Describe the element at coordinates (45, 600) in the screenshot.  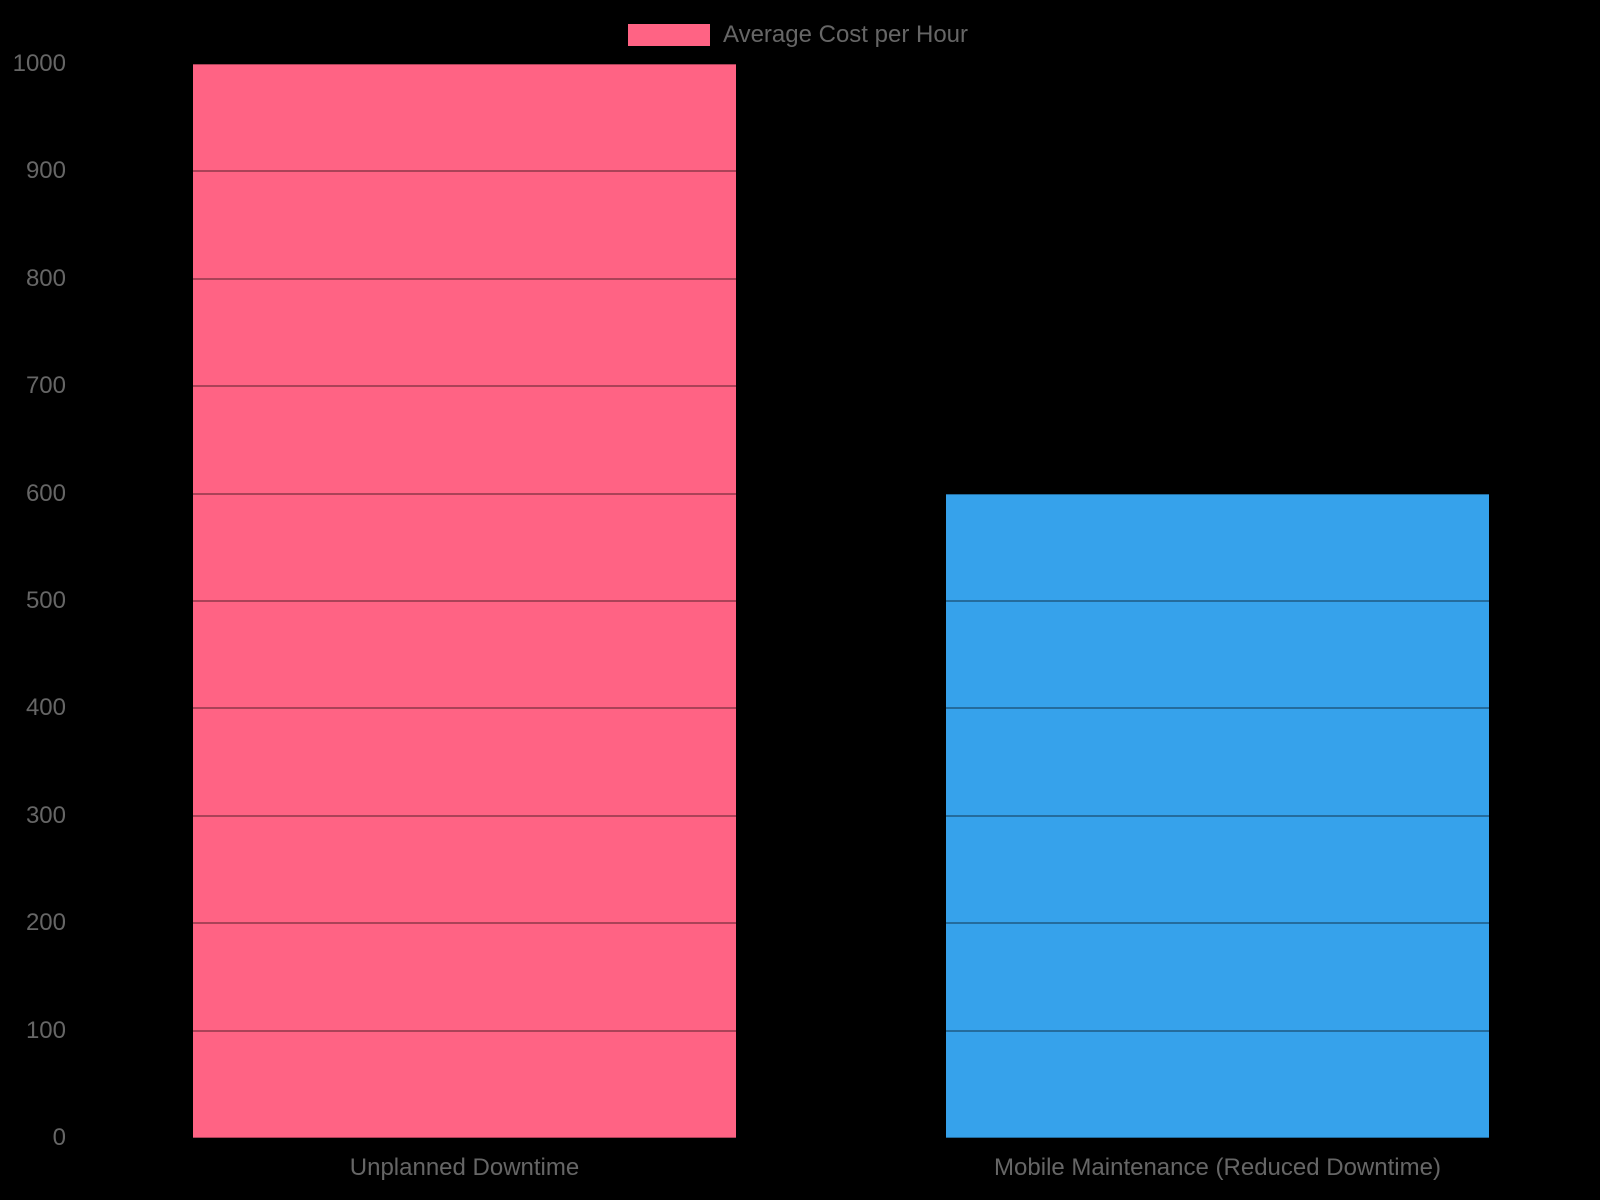
I see `y-tick-label-500: 500` at that location.